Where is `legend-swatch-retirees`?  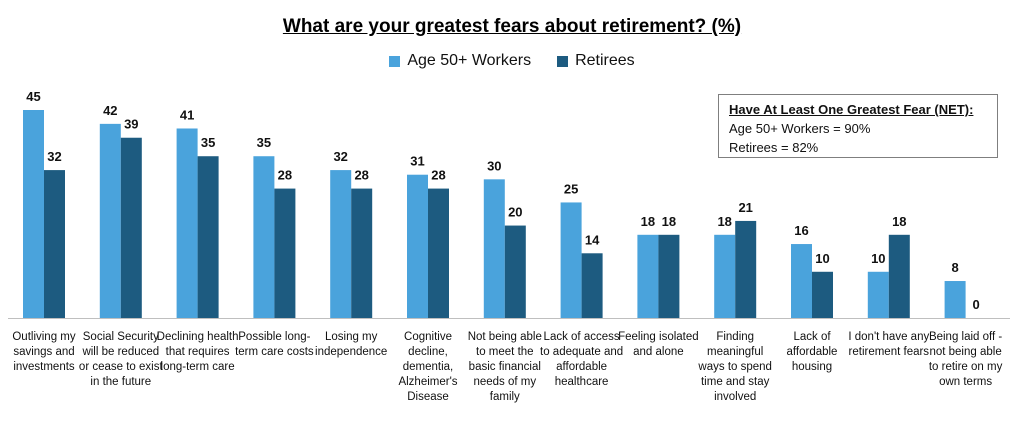 legend-swatch-retirees is located at coordinates (563, 61).